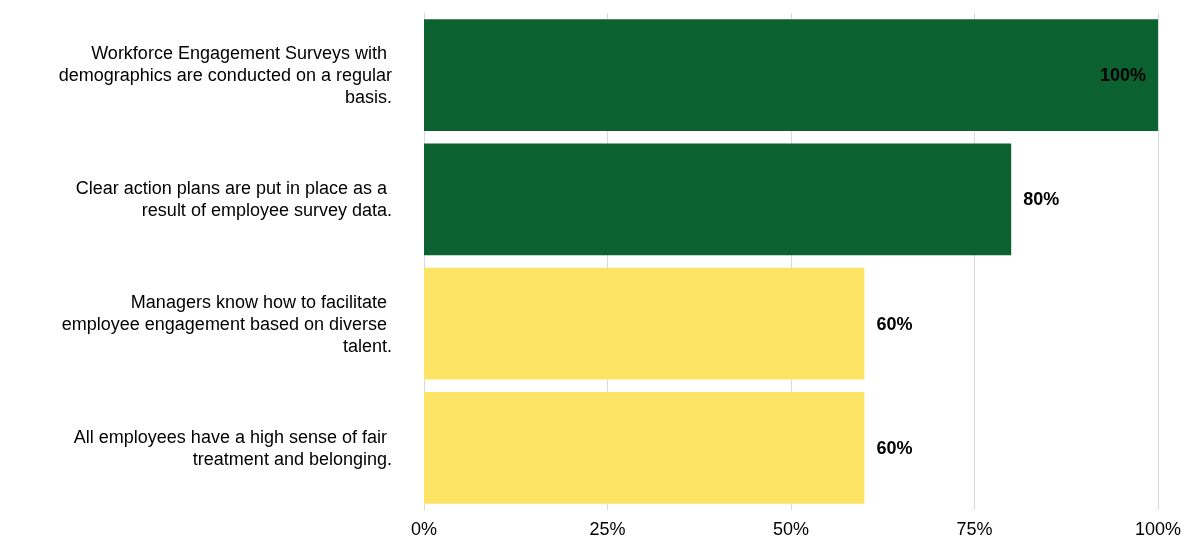 This screenshot has width=1184, height=560. I want to click on x-tick-label: 75%, so click(974, 529).